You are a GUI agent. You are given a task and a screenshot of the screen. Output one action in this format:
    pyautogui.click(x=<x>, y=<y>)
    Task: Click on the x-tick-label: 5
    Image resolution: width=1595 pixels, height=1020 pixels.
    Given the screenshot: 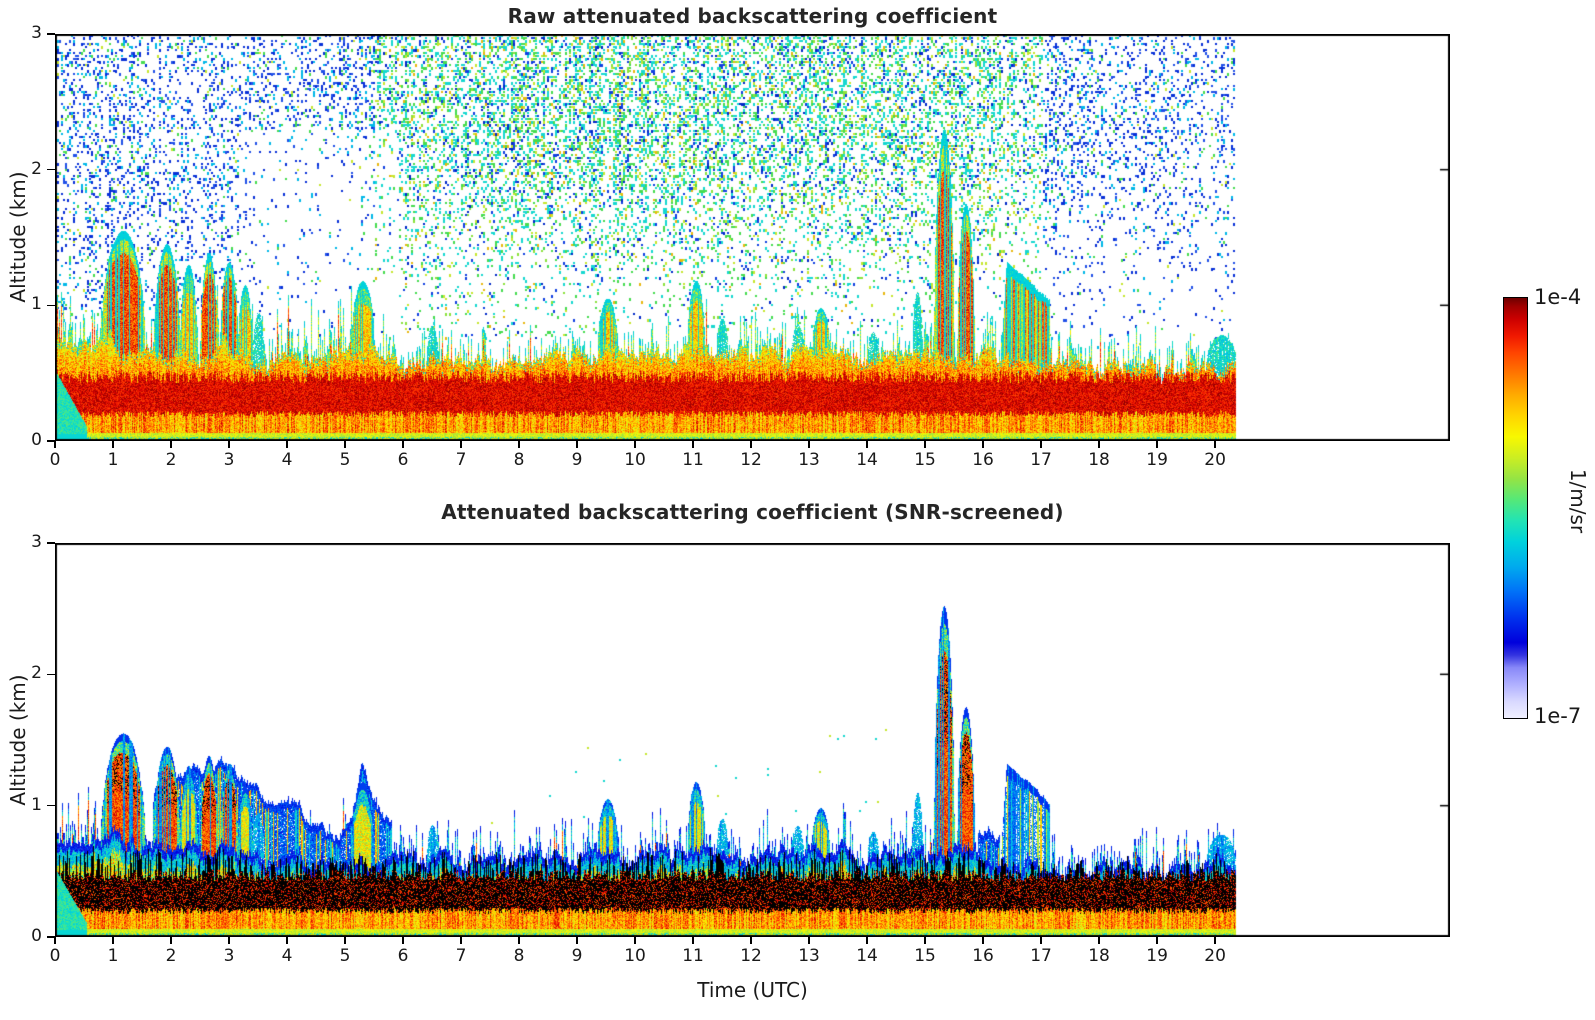 What is the action you would take?
    pyautogui.click(x=345, y=956)
    